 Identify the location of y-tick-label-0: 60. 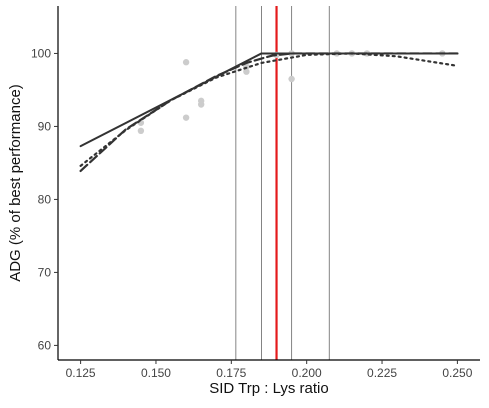
(45, 345).